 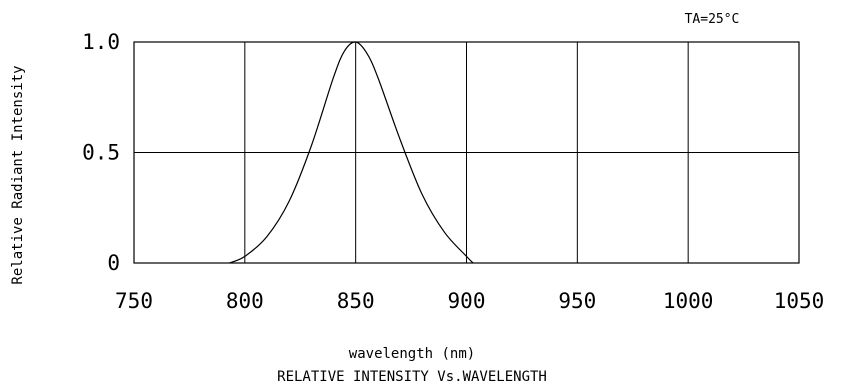 What do you see at coordinates (113, 263) in the screenshot?
I see `y-tick-label: 0` at bounding box center [113, 263].